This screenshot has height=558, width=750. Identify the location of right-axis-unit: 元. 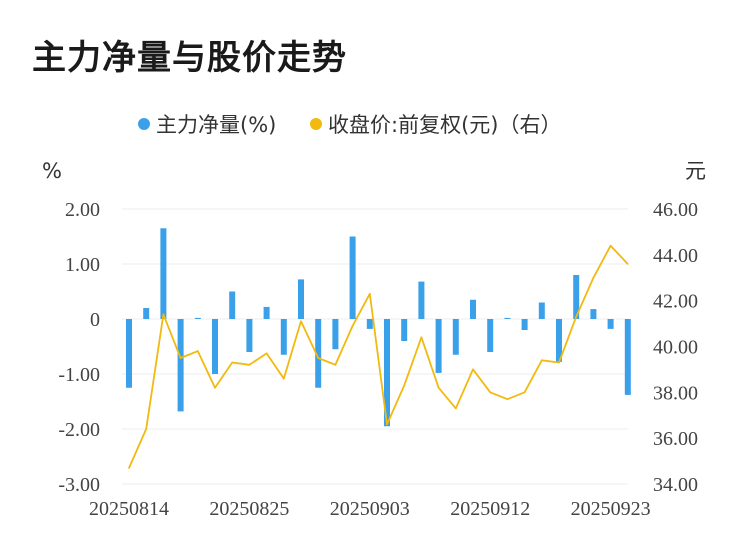
(695, 171).